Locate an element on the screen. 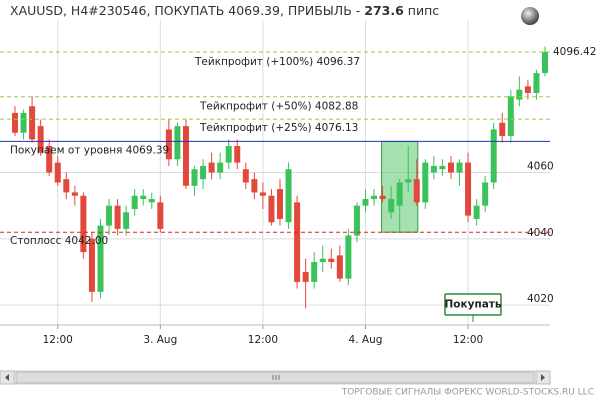 This screenshot has height=400, width=600. last-price: 4096.42 is located at coordinates (574, 52).